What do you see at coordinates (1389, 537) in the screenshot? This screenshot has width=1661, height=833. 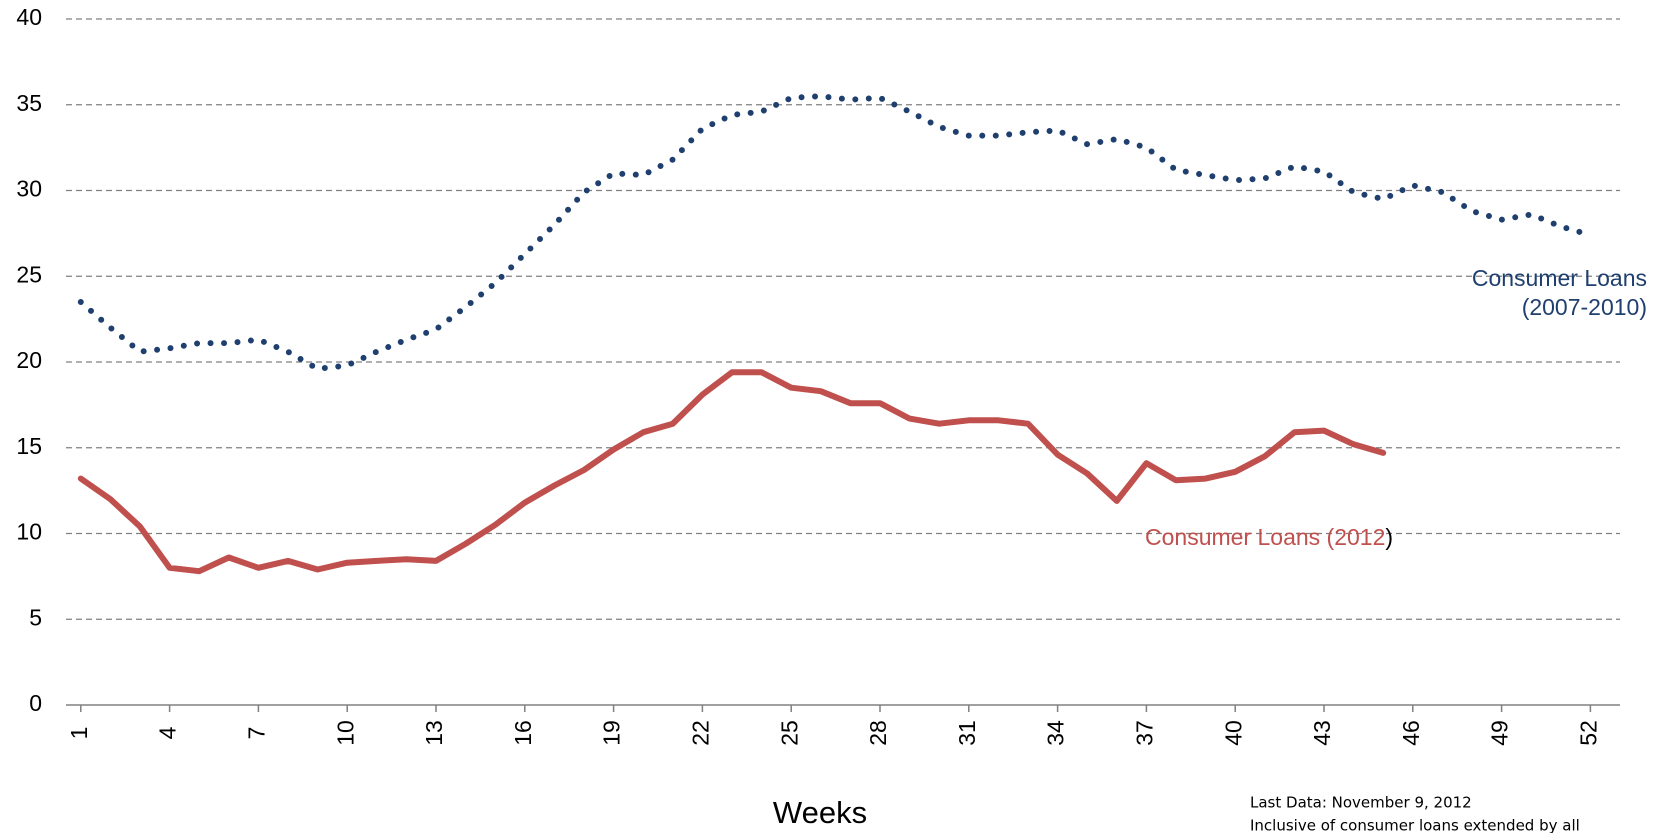 I see `series-label-part: )` at bounding box center [1389, 537].